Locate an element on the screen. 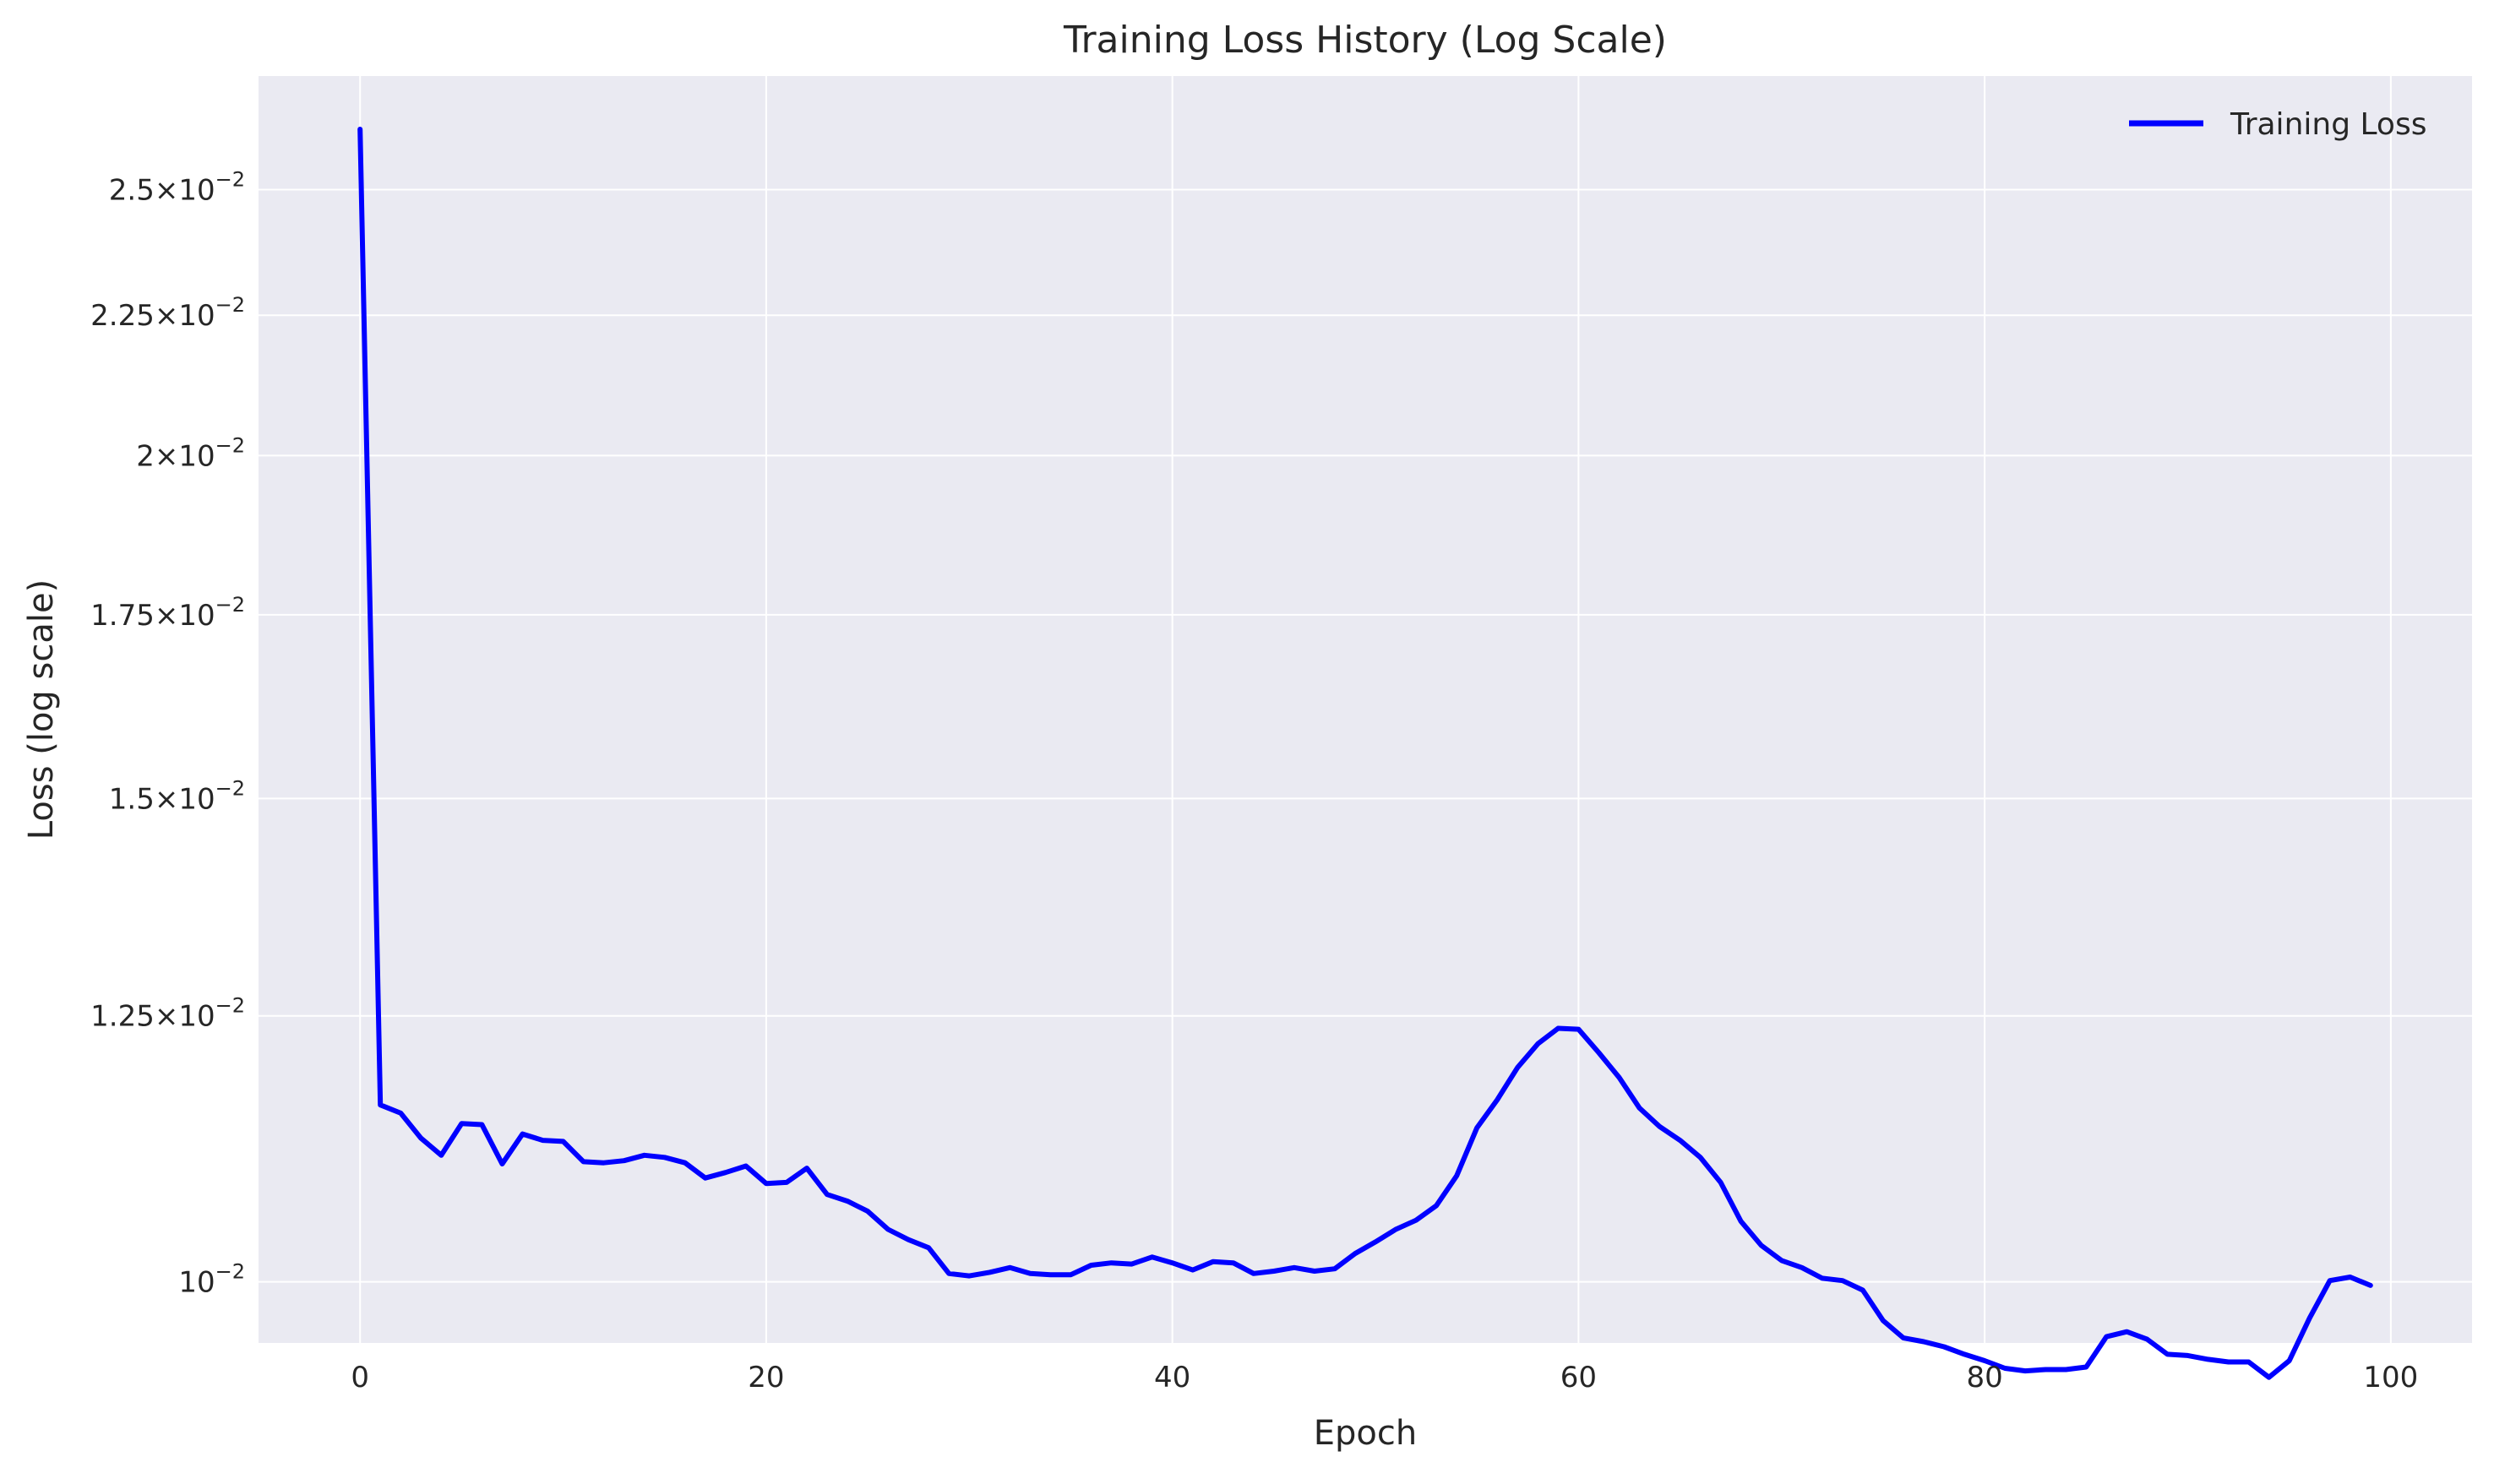  x-axis: 0 20 40 60 80 100 is located at coordinates (1384, 1377).